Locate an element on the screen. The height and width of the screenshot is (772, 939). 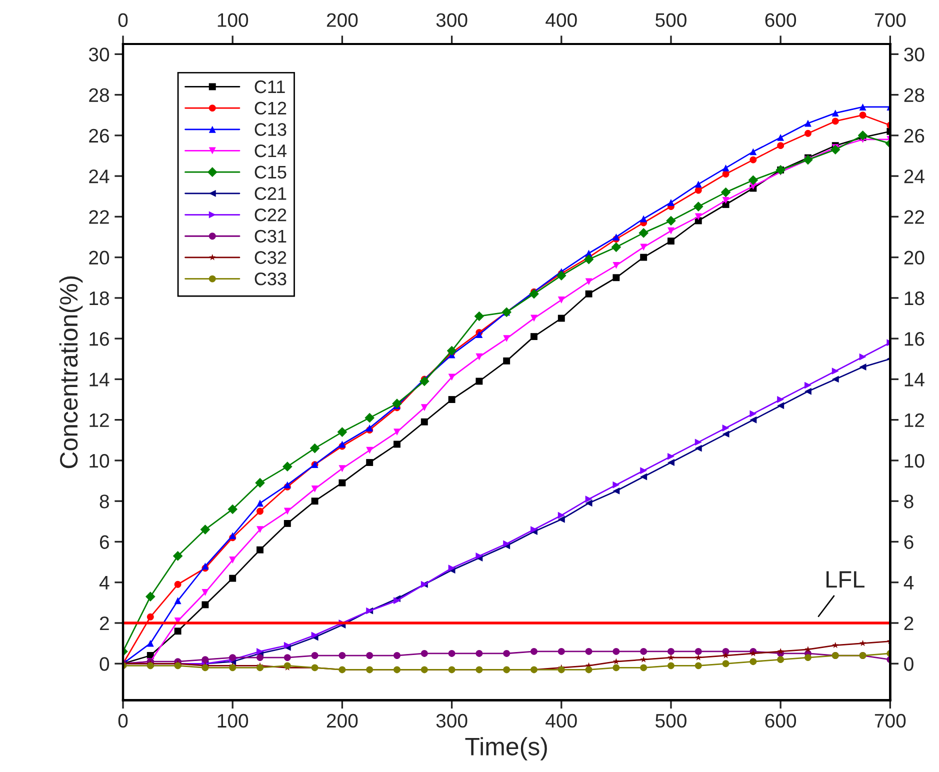
x-axis-title: Time(s) is located at coordinates (506, 748).